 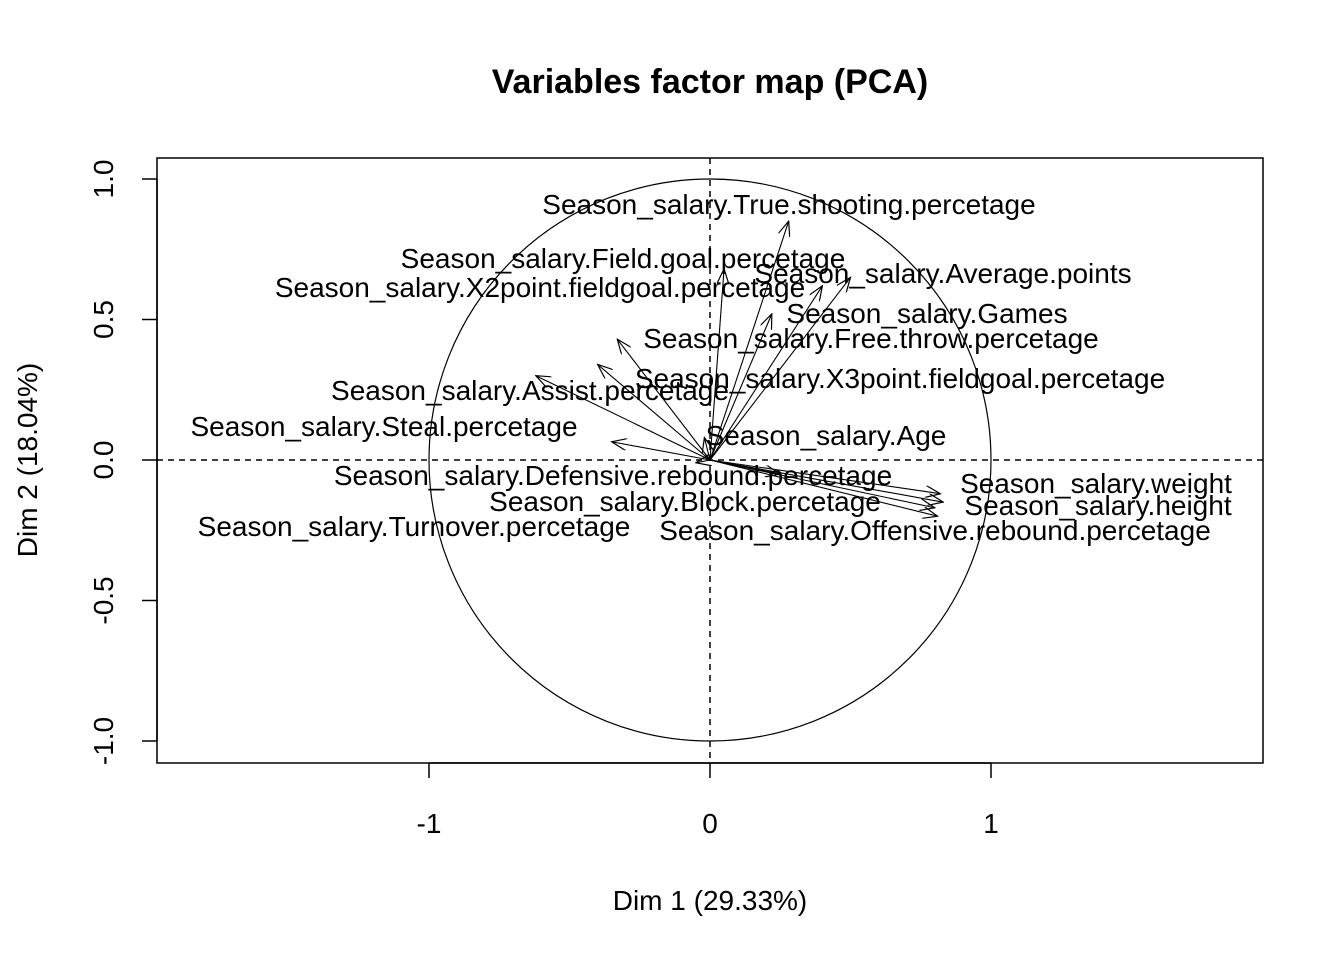 I want to click on x-tick-label: 0, so click(x=710, y=823).